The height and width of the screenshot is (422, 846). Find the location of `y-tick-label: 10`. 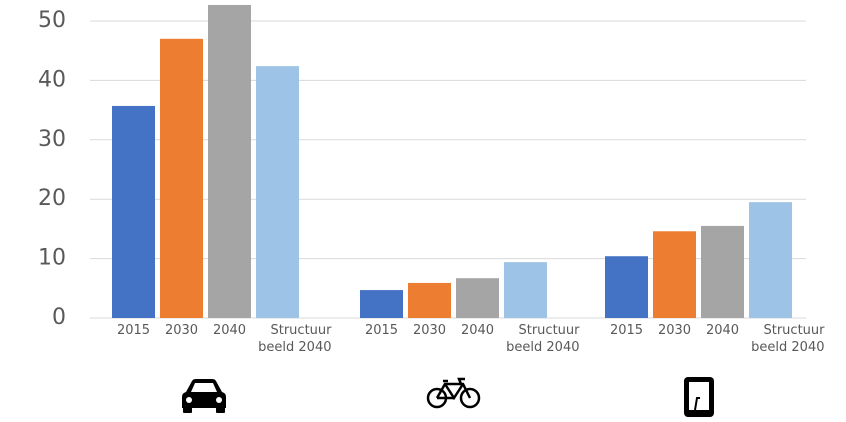

y-tick-label: 10 is located at coordinates (52, 258).